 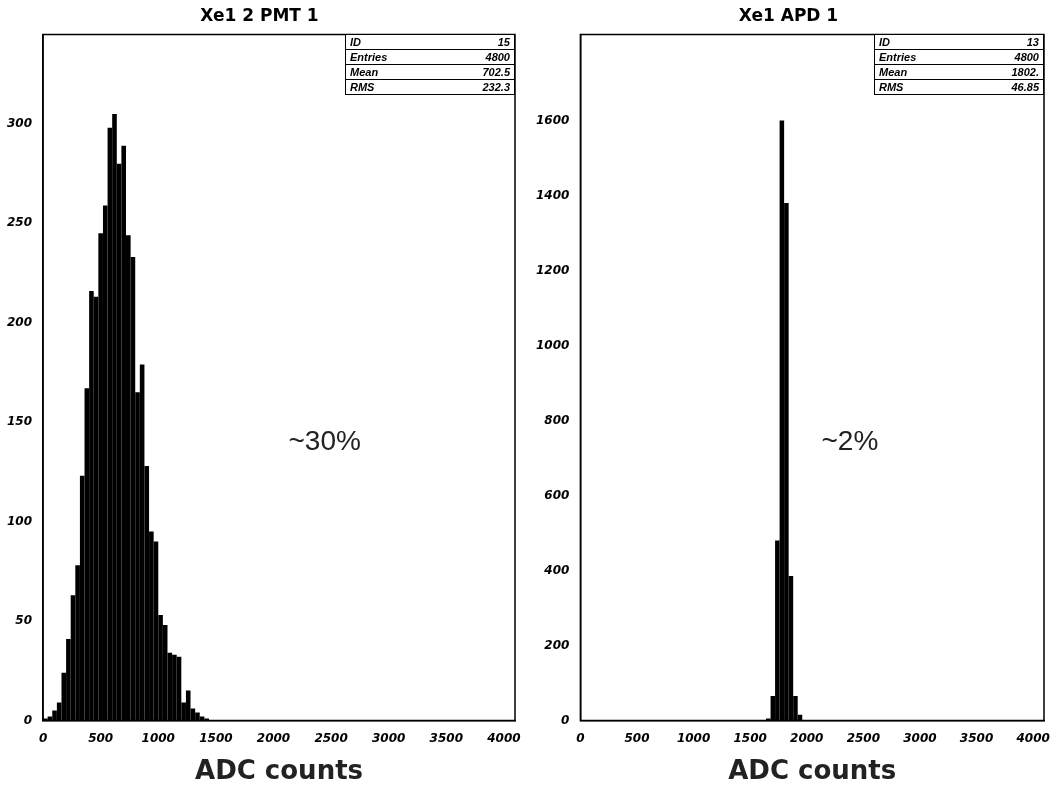 What do you see at coordinates (557, 419) in the screenshot?
I see `y-tick-label: 800` at bounding box center [557, 419].